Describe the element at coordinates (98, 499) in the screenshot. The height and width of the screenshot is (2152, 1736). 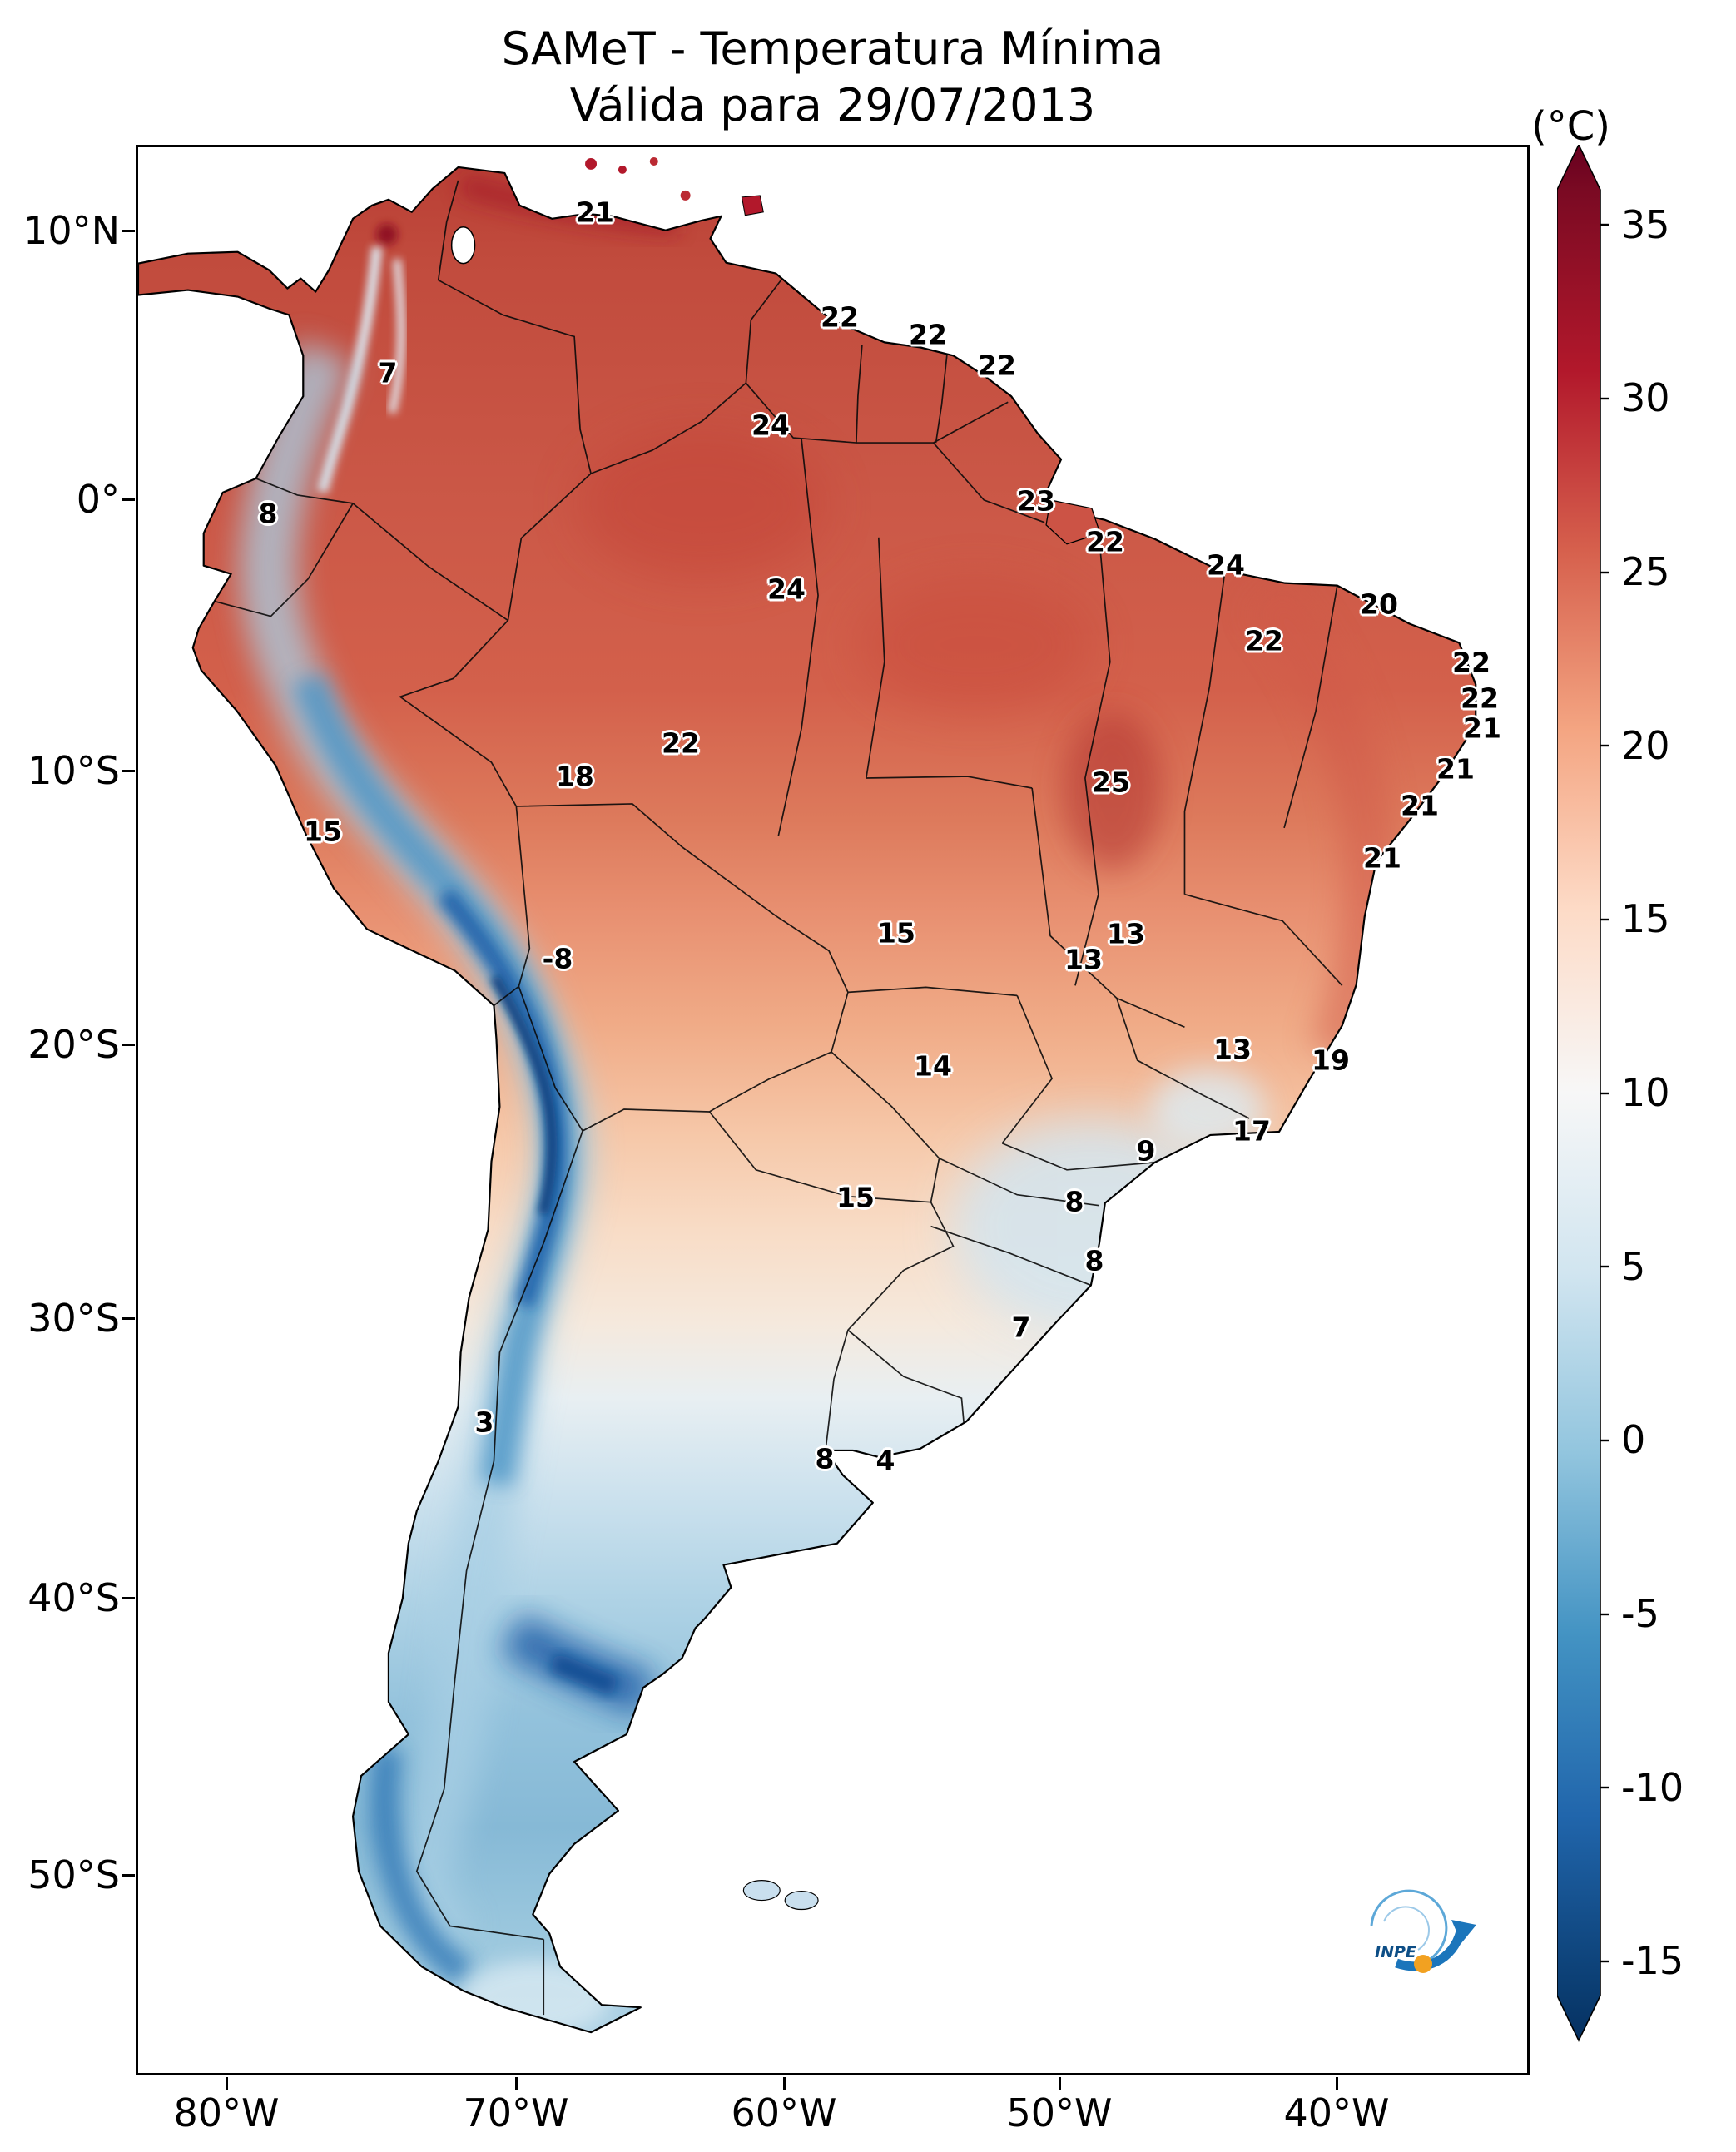
I see `lat-tick-label: 0°` at that location.